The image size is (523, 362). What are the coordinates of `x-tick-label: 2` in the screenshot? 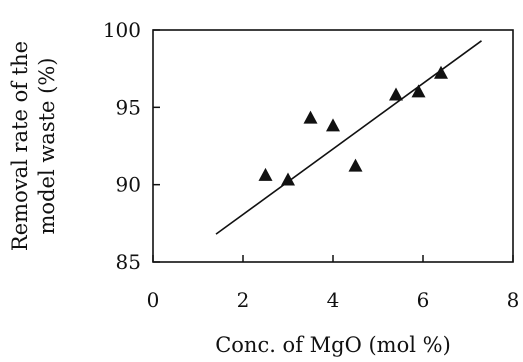 It's located at (243, 300).